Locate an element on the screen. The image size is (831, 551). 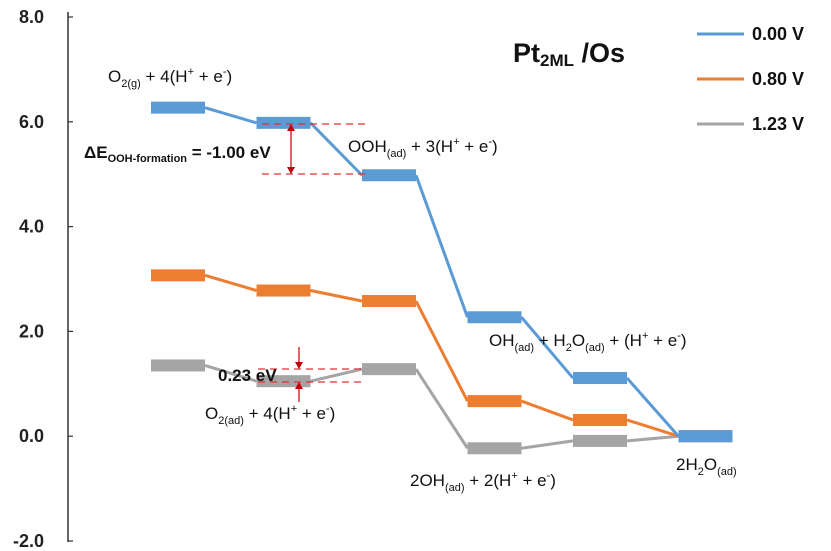
y-tick-label: -2.0 is located at coordinates (28, 541).